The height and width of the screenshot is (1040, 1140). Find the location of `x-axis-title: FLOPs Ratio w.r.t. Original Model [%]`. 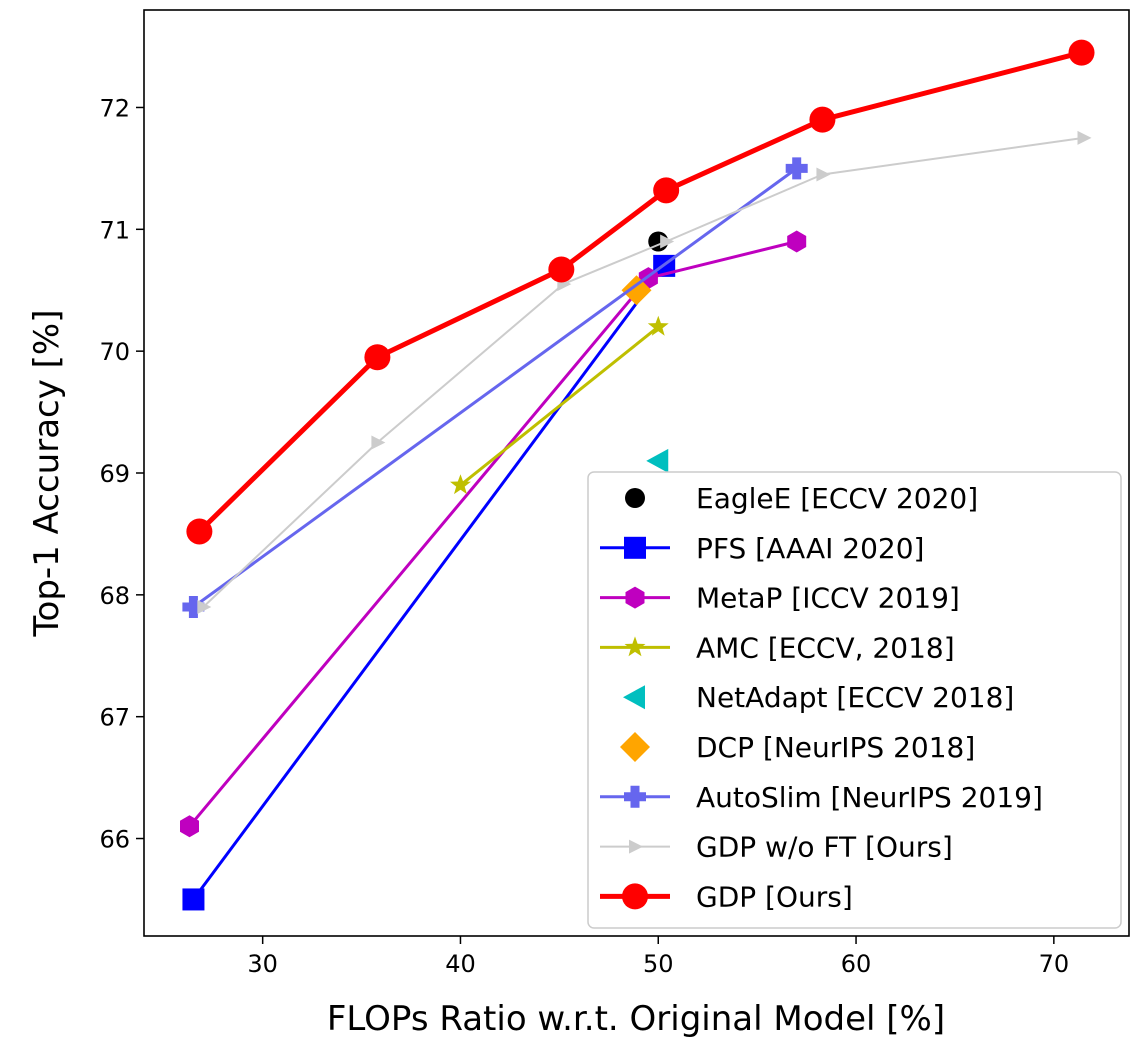

x-axis-title: FLOPs Ratio w.r.t. Original Model [%] is located at coordinates (636, 1019).